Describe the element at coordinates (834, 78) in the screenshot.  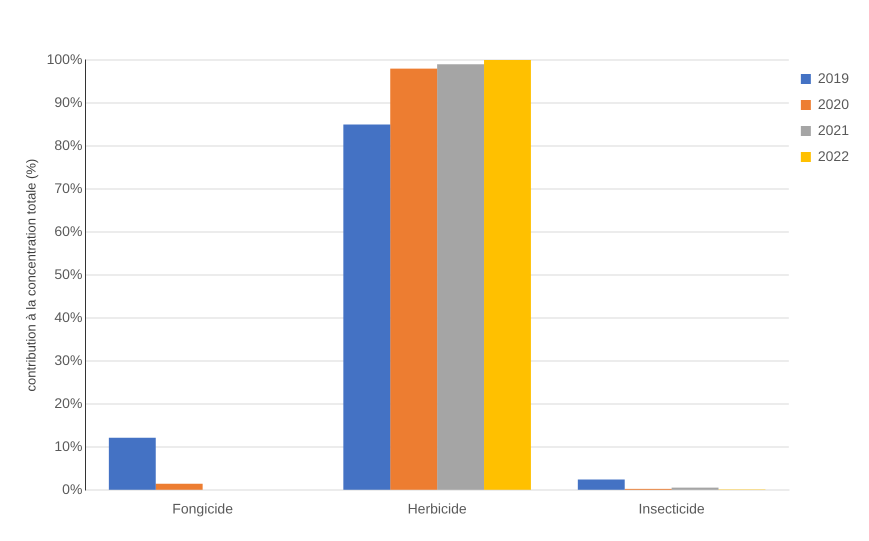
I see `legend-label: 2019` at that location.